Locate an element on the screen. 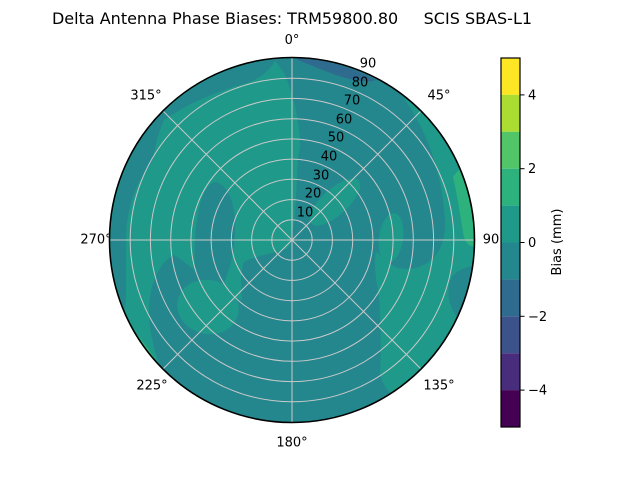 The width and height of the screenshot is (640, 480). angle-label-180: 180° is located at coordinates (291, 443).